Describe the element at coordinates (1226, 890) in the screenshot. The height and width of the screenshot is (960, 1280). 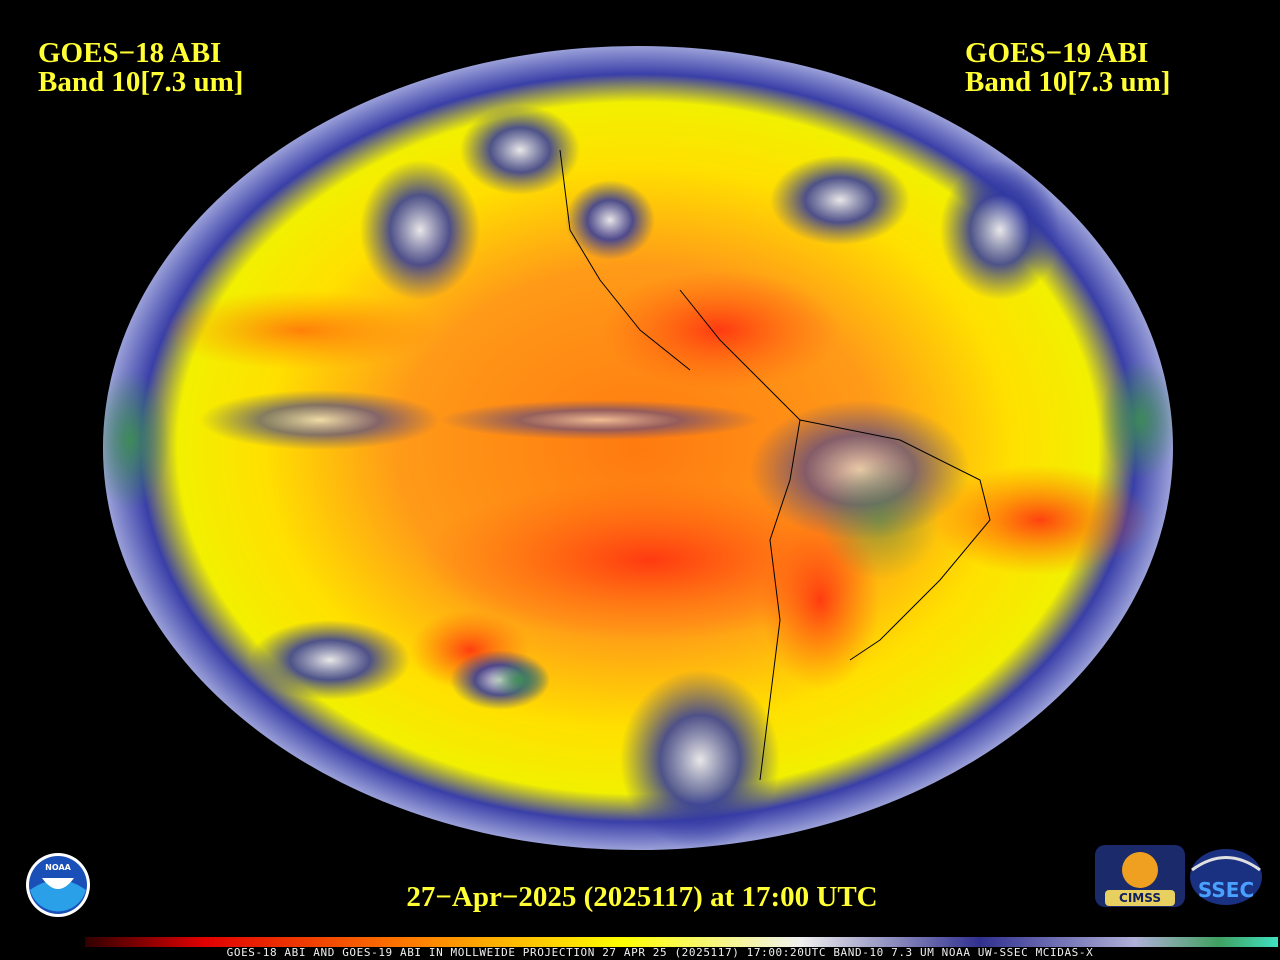
I see `ssec-label: SSEC` at that location.